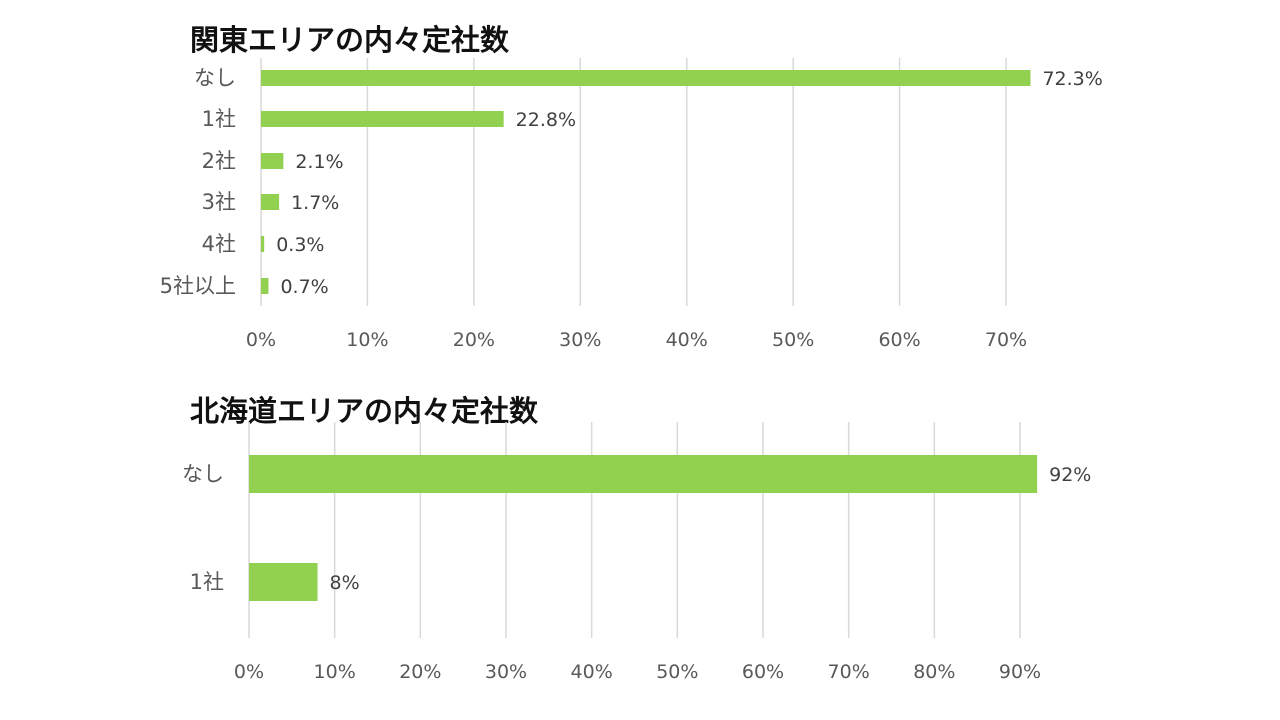  What do you see at coordinates (219, 119) in the screenshot?
I see `kanto-category-label: 1社` at bounding box center [219, 119].